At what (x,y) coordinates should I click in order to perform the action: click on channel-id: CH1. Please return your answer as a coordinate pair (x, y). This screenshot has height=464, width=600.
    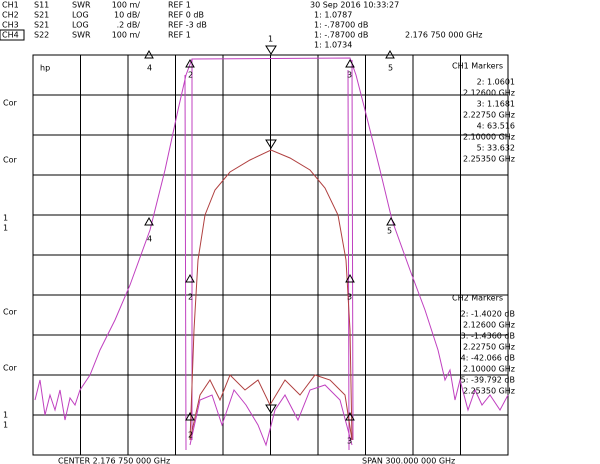
    Looking at the image, I should click on (10, 5).